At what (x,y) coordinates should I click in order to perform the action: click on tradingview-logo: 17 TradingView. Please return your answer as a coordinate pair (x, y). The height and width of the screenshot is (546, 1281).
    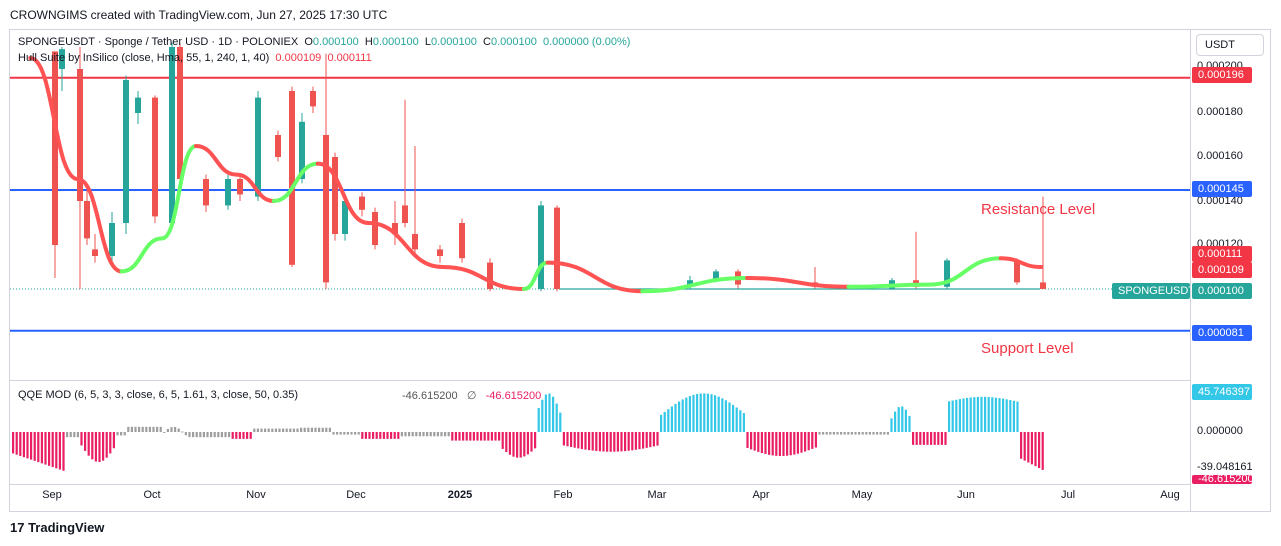
    Looking at the image, I should click on (57, 527).